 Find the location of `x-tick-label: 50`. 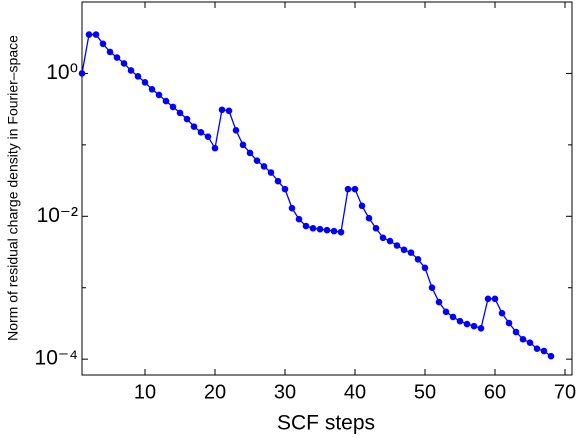

x-tick-label: 50 is located at coordinates (425, 392).